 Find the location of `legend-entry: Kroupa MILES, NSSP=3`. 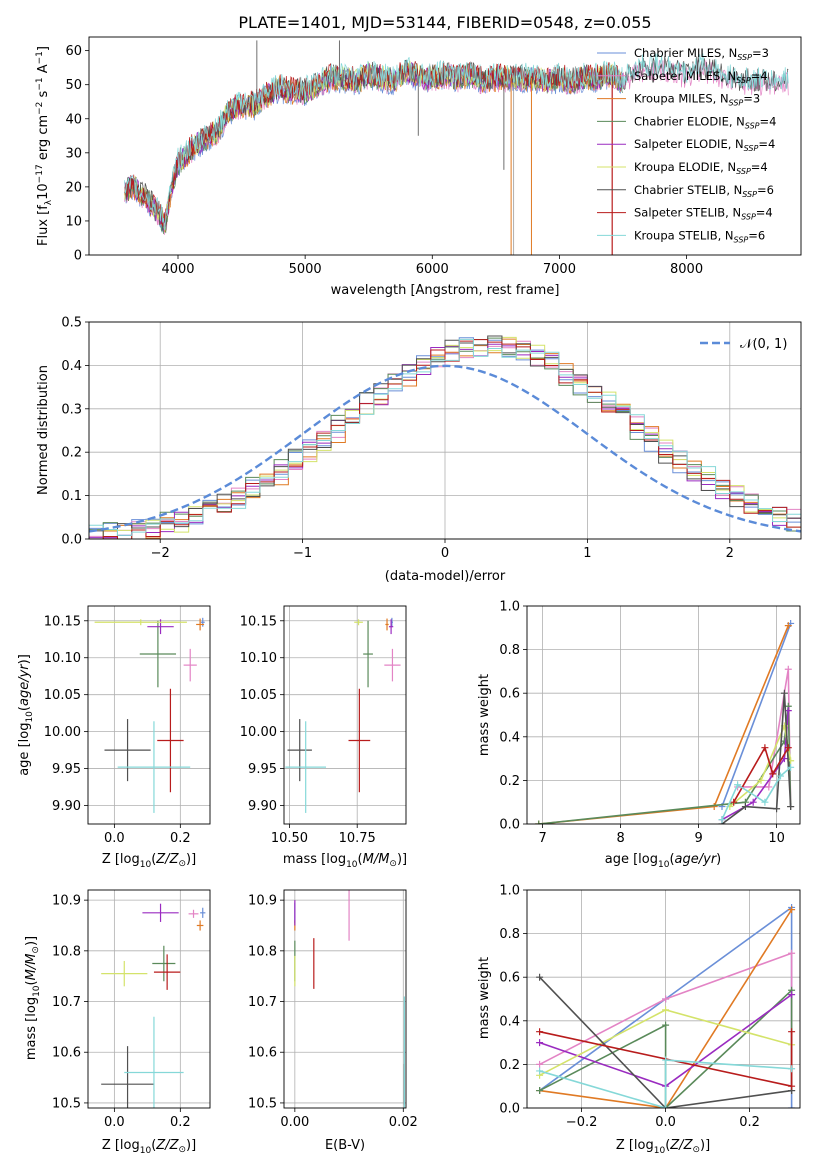

legend-entry: Kroupa MILES, NSSP=3 is located at coordinates (697, 100).